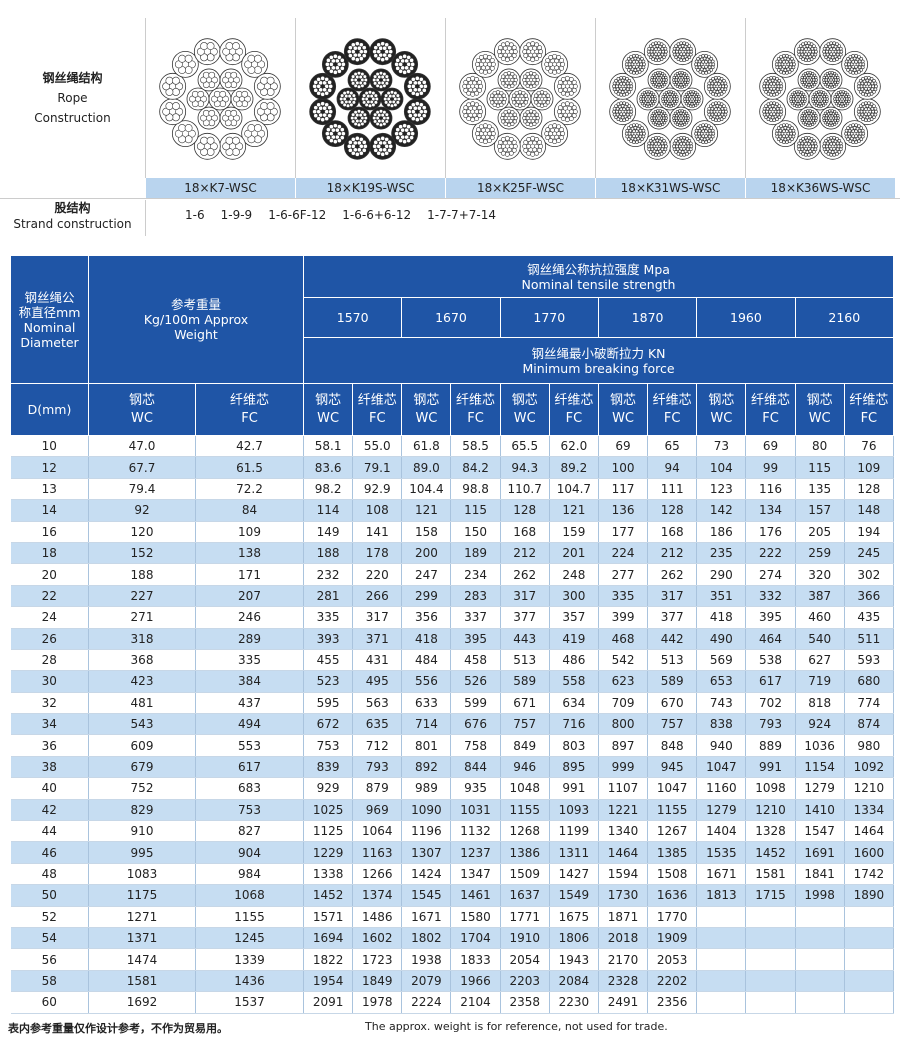 This screenshot has width=900, height=1044. What do you see at coordinates (869, 767) in the screenshot?
I see `data-cell: 1092` at bounding box center [869, 767].